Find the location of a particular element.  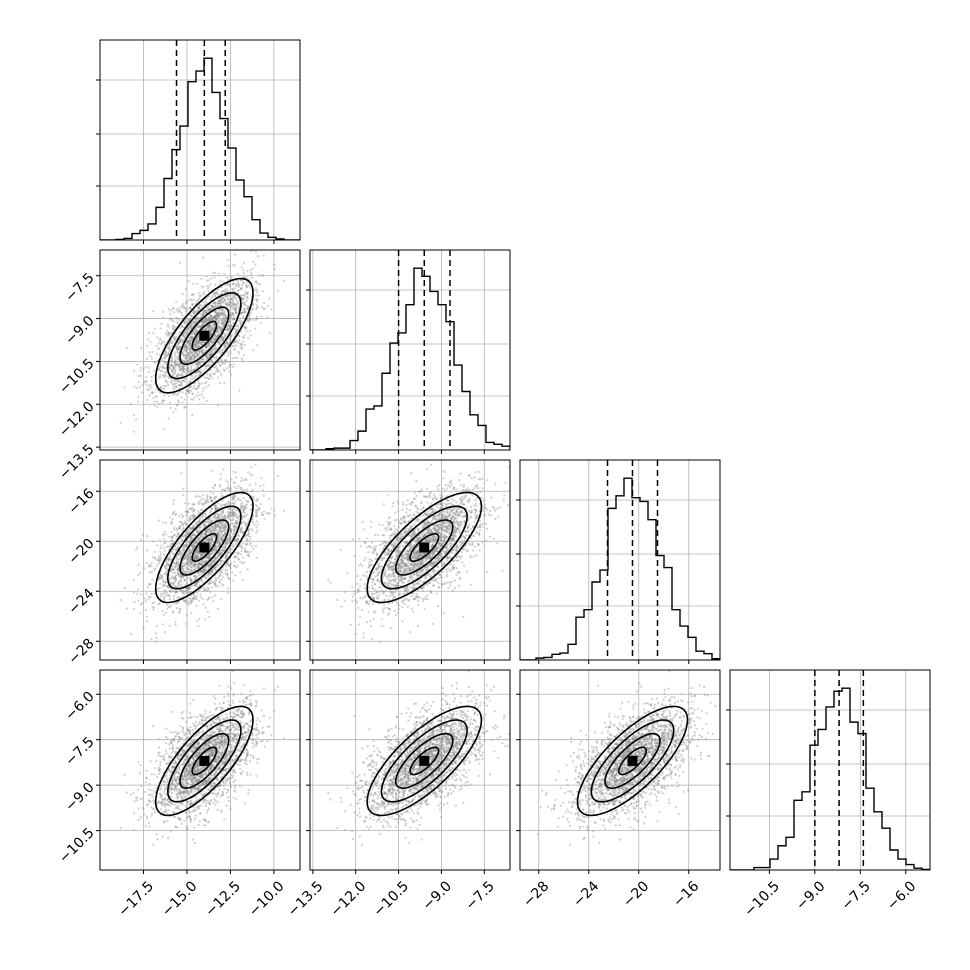

peak-marker is located at coordinates (204, 335).